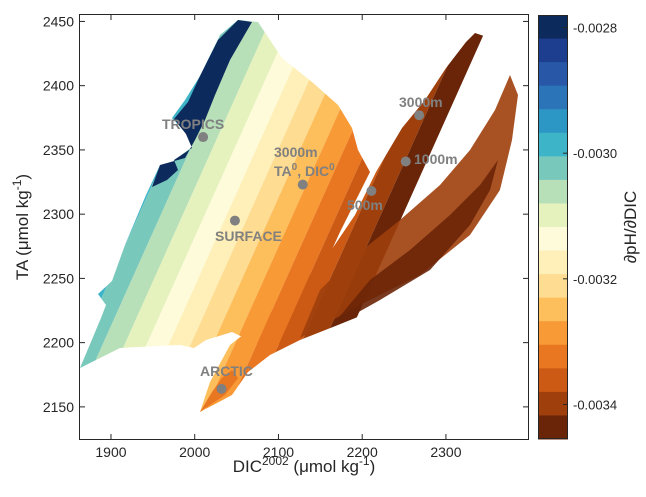 The height and width of the screenshot is (497, 646). Describe the element at coordinates (595, 28) in the screenshot. I see `colorbar-tick-label: -0.0028` at that location.